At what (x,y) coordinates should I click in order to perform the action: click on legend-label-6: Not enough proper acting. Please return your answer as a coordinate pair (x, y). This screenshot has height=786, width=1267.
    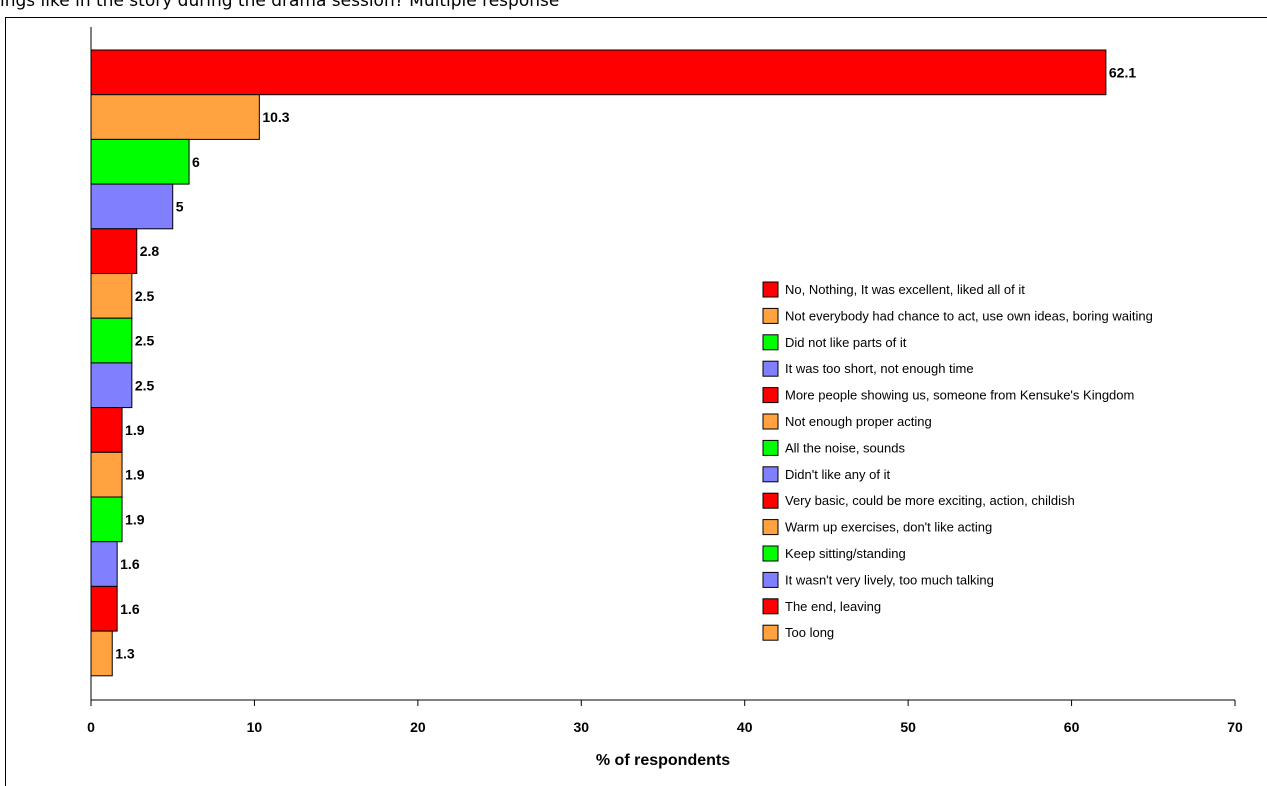
    Looking at the image, I should click on (858, 421).